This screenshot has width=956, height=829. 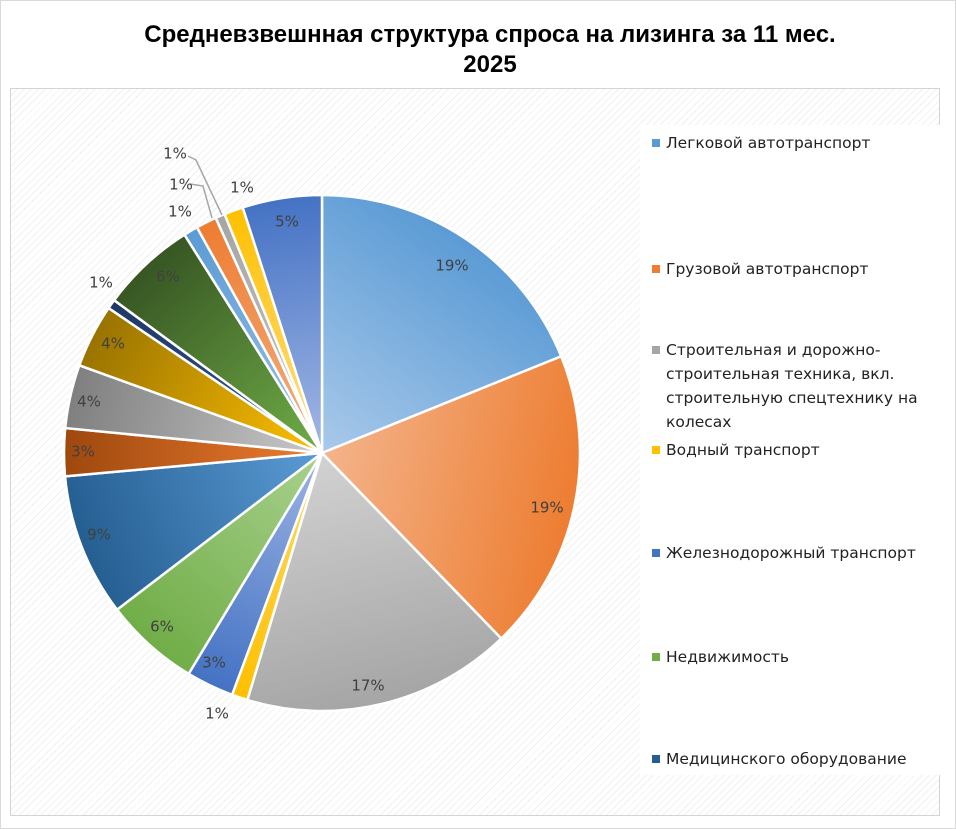 What do you see at coordinates (162, 627) in the screenshot?
I see `slice-label-6: 6%` at bounding box center [162, 627].